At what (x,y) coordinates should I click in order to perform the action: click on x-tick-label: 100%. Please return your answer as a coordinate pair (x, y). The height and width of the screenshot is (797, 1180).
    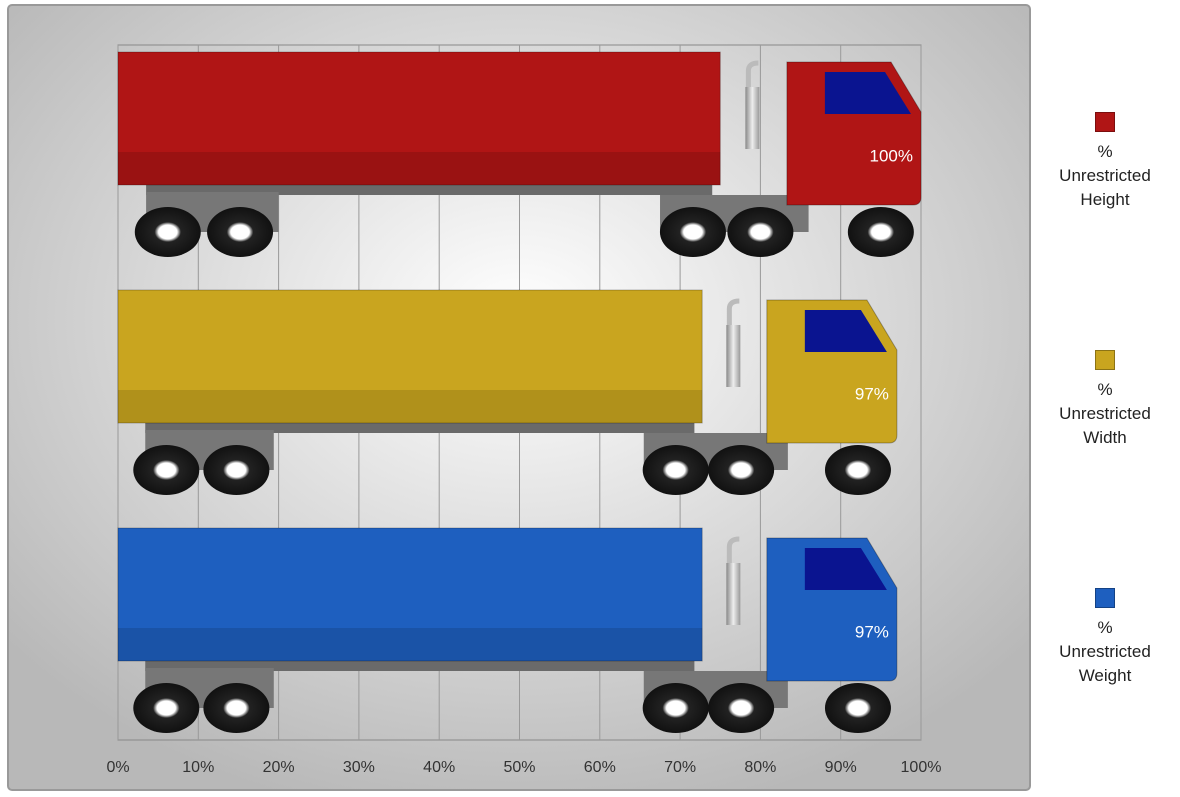
    Looking at the image, I should click on (921, 767).